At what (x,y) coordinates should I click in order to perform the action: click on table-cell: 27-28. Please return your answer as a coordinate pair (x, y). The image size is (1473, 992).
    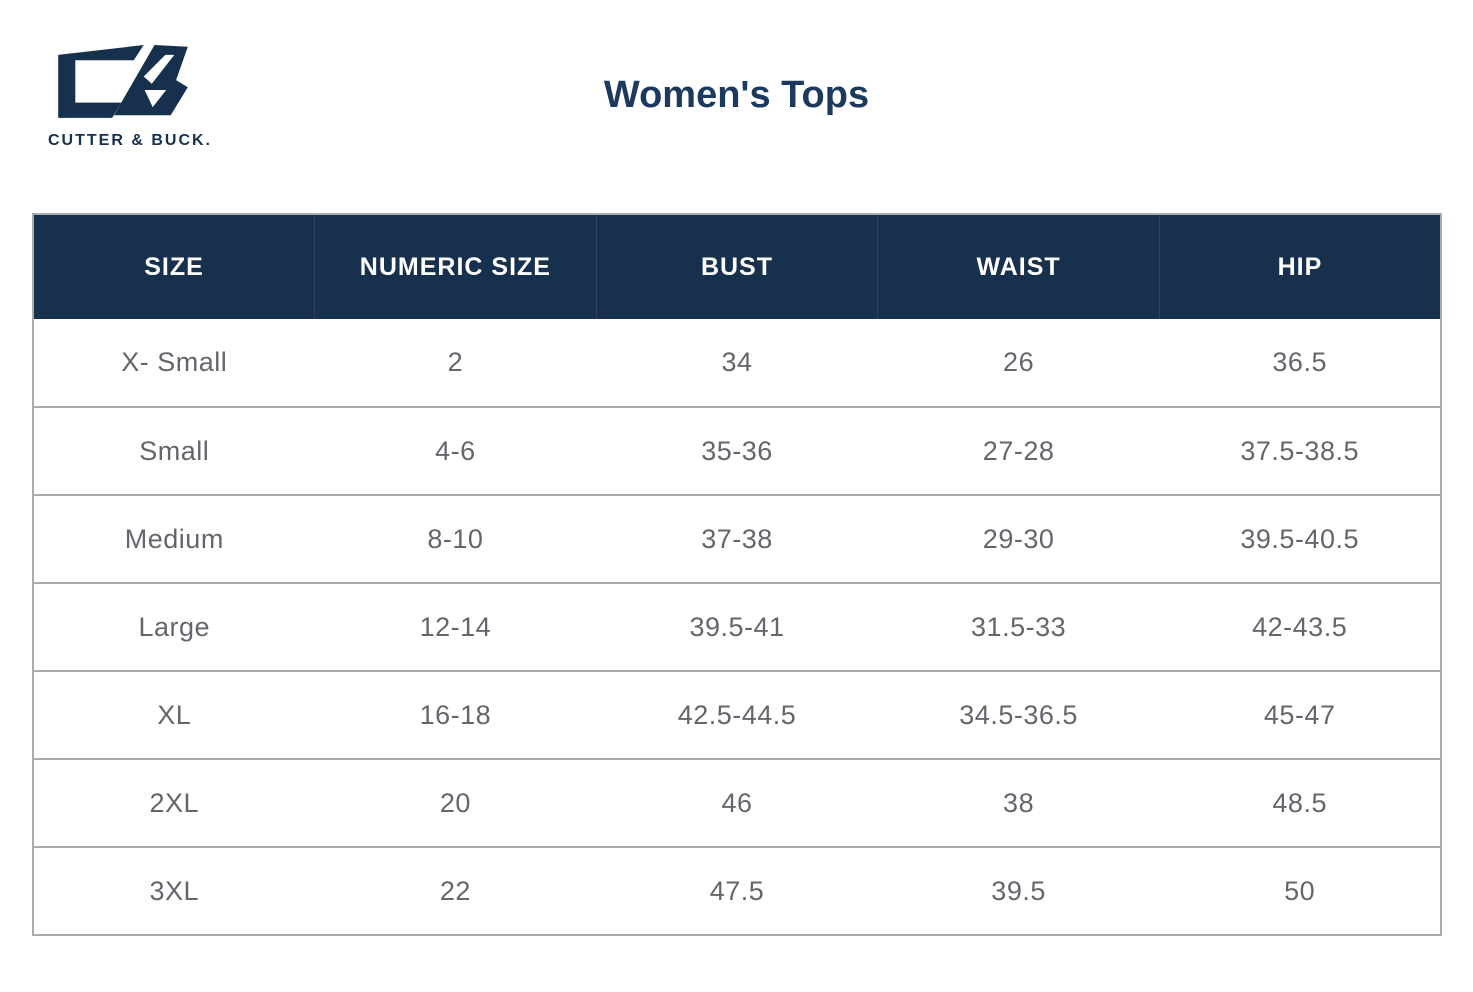
    Looking at the image, I should click on (1018, 450).